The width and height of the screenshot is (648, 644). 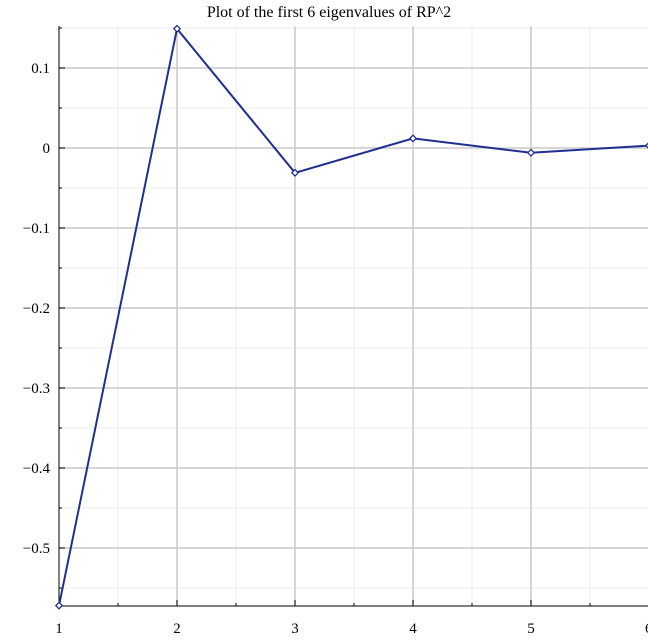 I want to click on x-tick-label: 4, so click(x=413, y=629).